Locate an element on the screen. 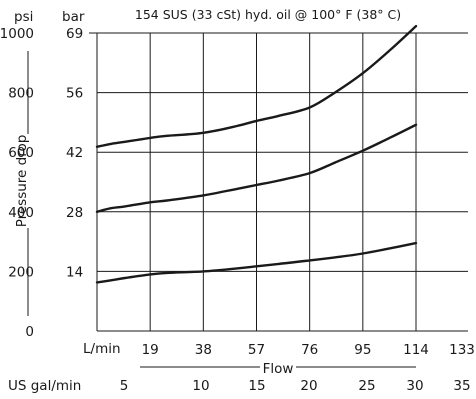 This screenshot has width=476, height=399. y-tick-label-psi: 200 is located at coordinates (21, 272).